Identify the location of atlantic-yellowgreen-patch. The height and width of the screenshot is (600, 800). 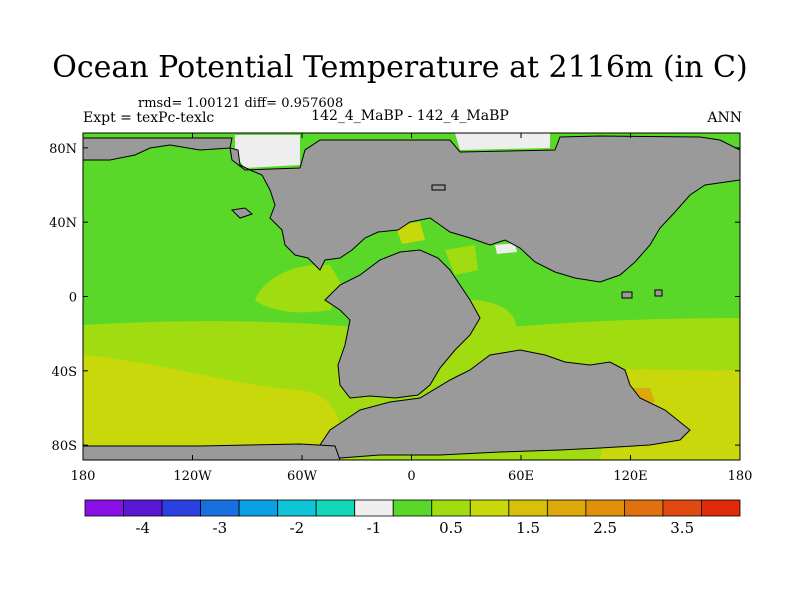
(300, 288).